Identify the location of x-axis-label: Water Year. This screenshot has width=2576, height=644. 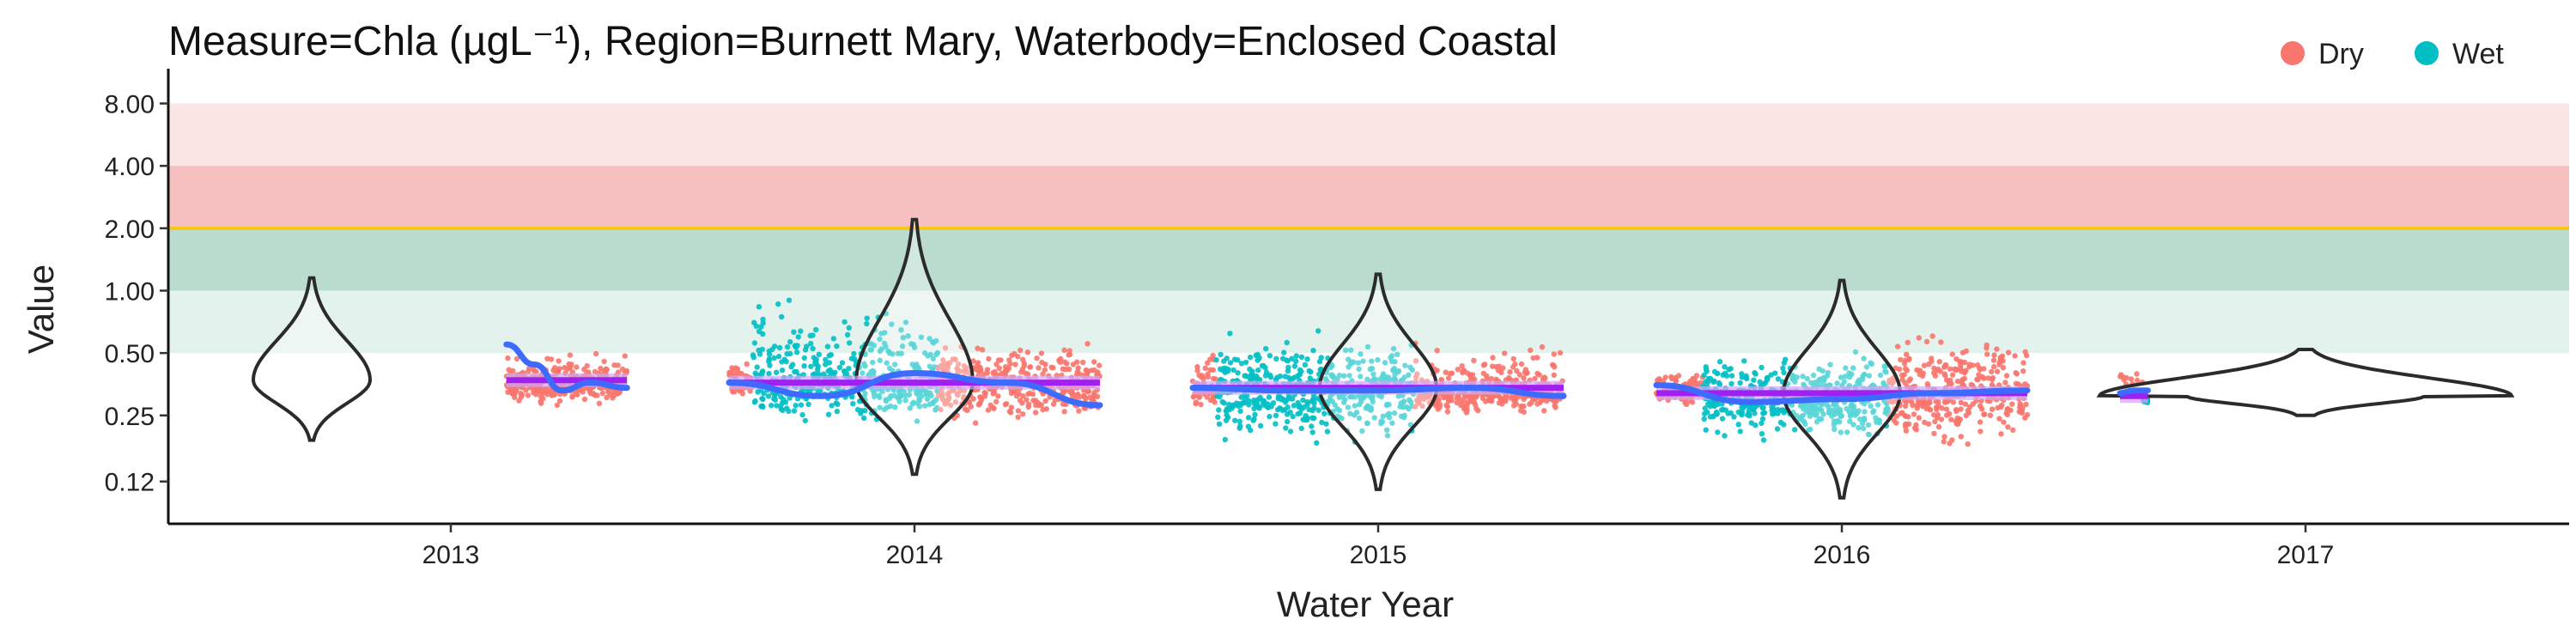
(1365, 604).